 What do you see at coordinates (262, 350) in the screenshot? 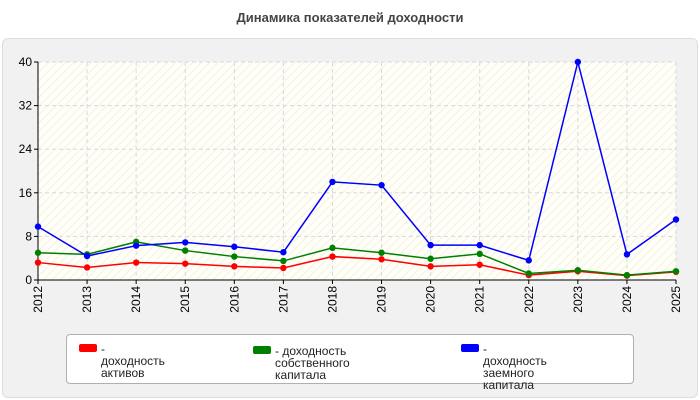
I see `legend-swatch-equity` at bounding box center [262, 350].